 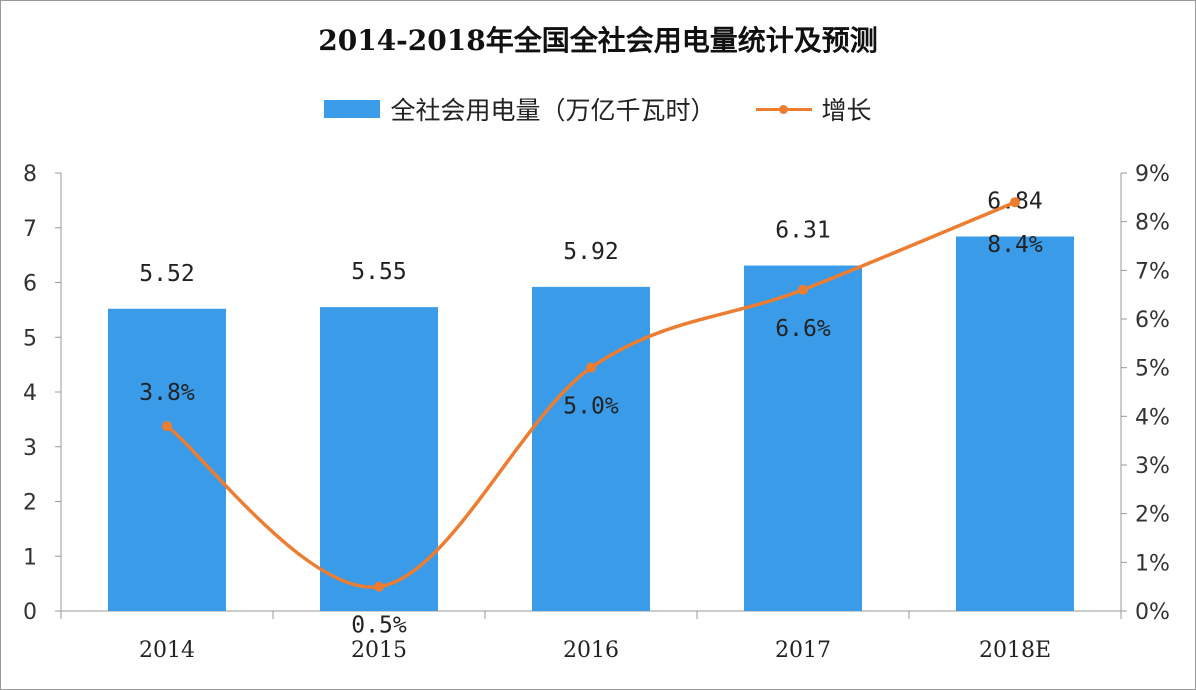 I want to click on legend-label-consumption: 全社会用电量（万亿千瓦时）, so click(x=553, y=110).